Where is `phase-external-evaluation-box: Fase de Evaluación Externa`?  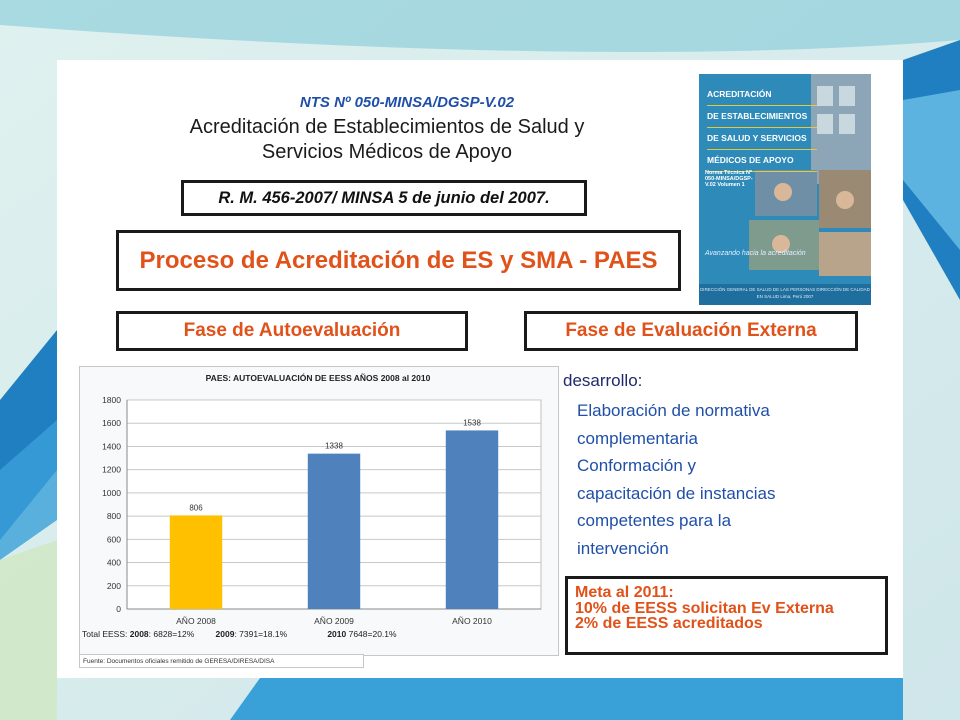 phase-external-evaluation-box: Fase de Evaluación Externa is located at coordinates (691, 331).